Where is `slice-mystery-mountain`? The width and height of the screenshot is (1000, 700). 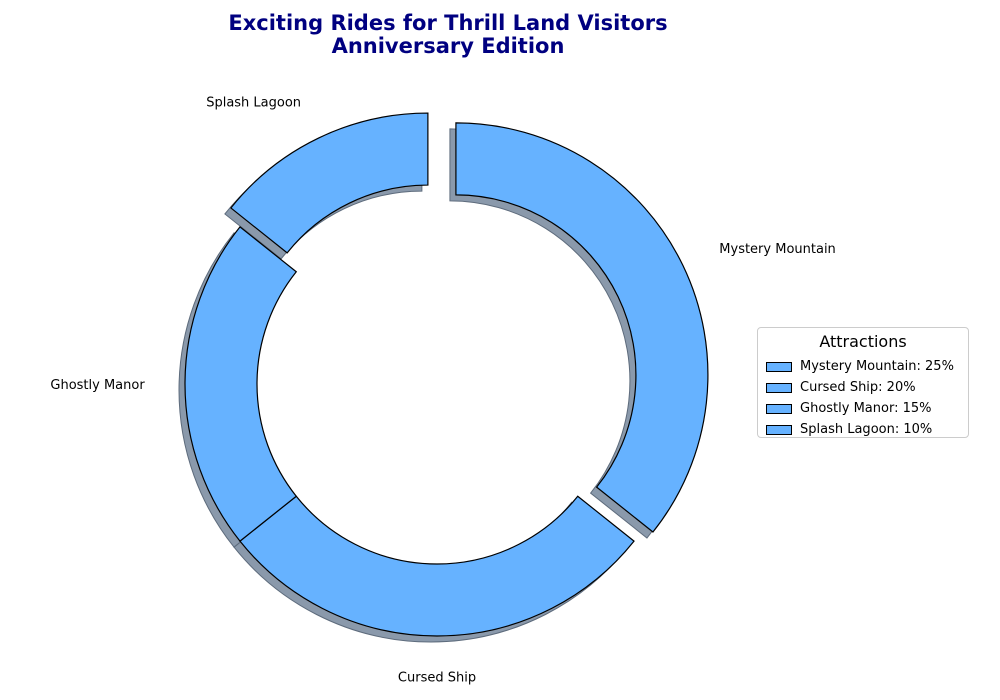 slice-mystery-mountain is located at coordinates (582, 327).